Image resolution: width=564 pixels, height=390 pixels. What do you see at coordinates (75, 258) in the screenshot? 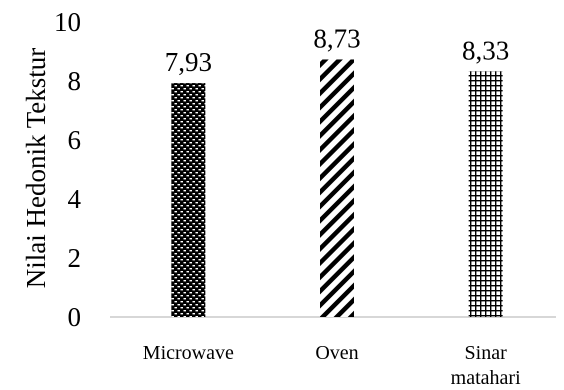
I see `y-tick-label: 2` at bounding box center [75, 258].